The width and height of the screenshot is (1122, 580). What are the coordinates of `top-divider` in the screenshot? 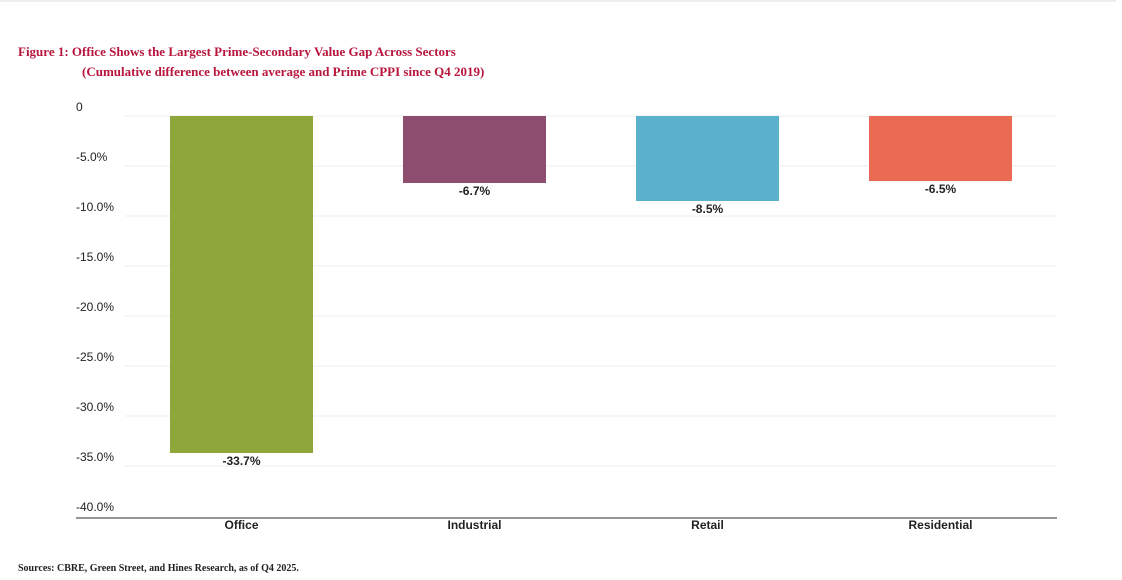 It's located at (558, 1).